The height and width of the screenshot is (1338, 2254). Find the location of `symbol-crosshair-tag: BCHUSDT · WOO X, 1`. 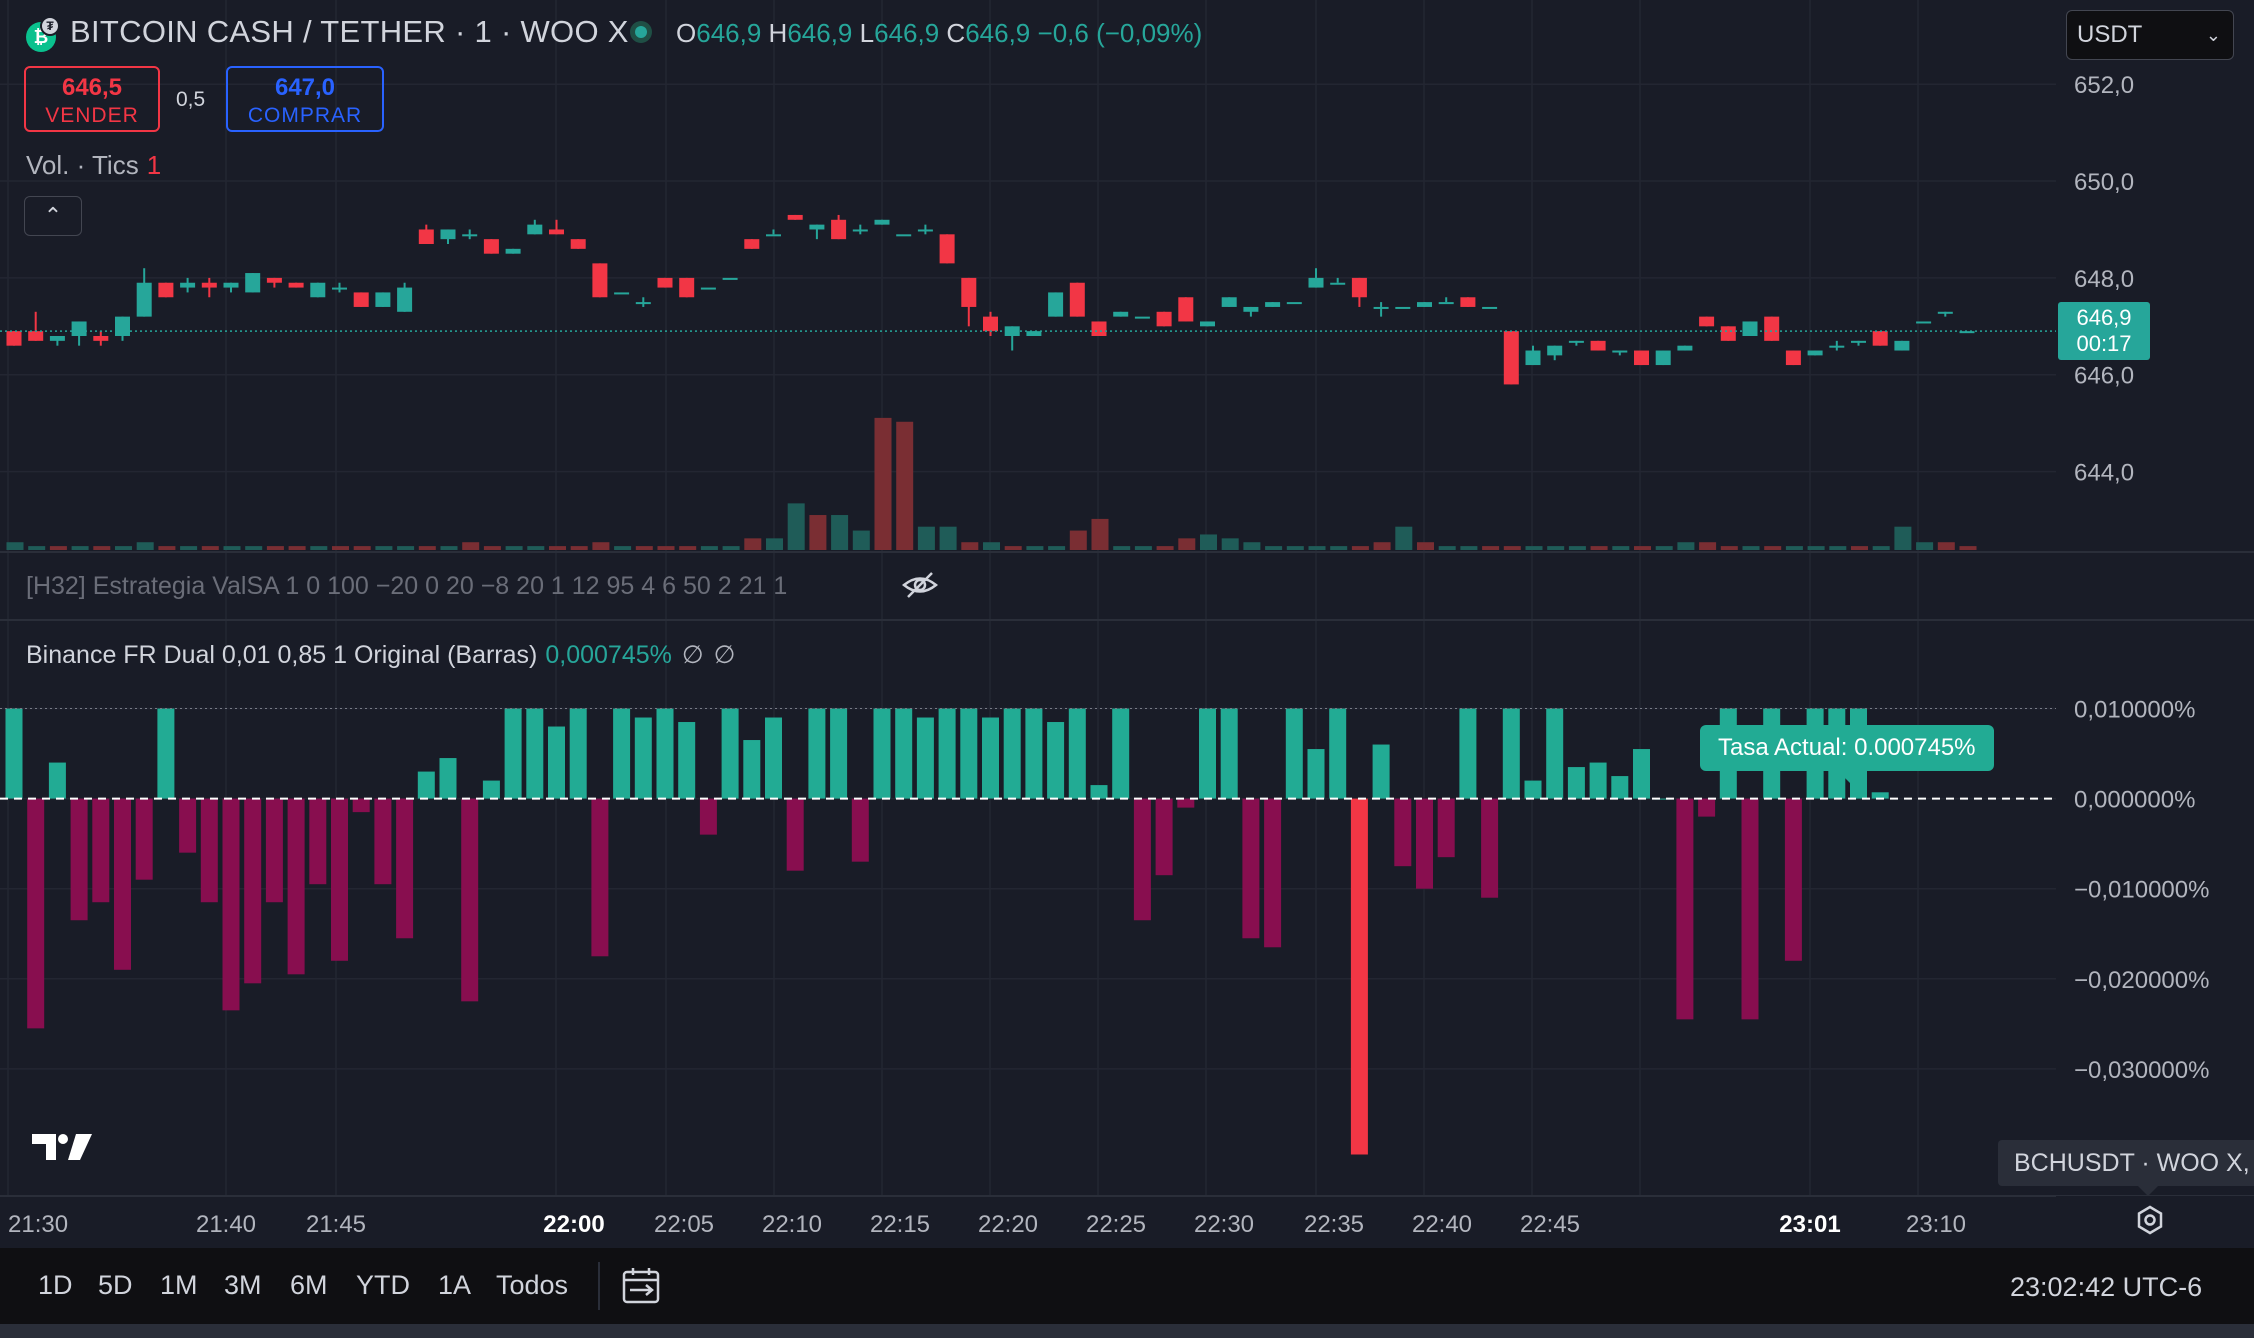

symbol-crosshair-tag: BCHUSDT · WOO X, 1 is located at coordinates (2126, 1163).